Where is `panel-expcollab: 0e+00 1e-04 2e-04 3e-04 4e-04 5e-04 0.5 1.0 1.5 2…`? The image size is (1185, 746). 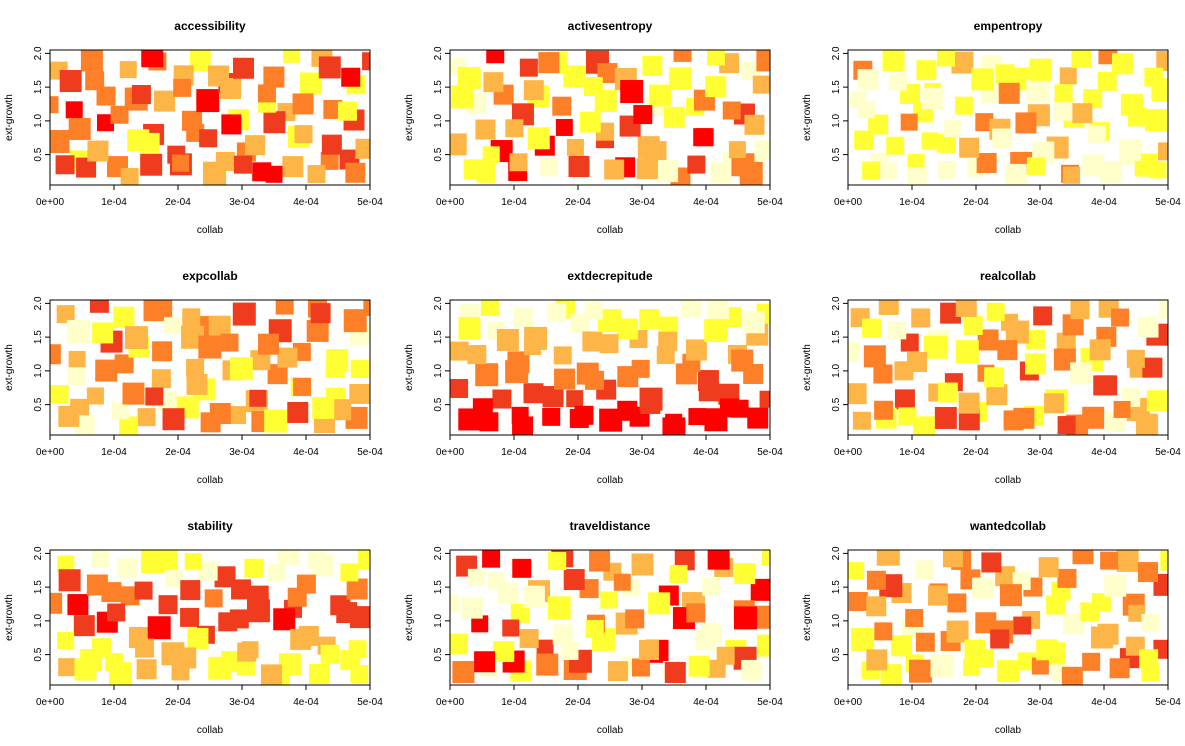
panel-expcollab: 0e+00 1e-04 2e-04 3e-04 4e-04 5e-04 0.5 1.0 1.5 2… is located at coordinates (193, 377).